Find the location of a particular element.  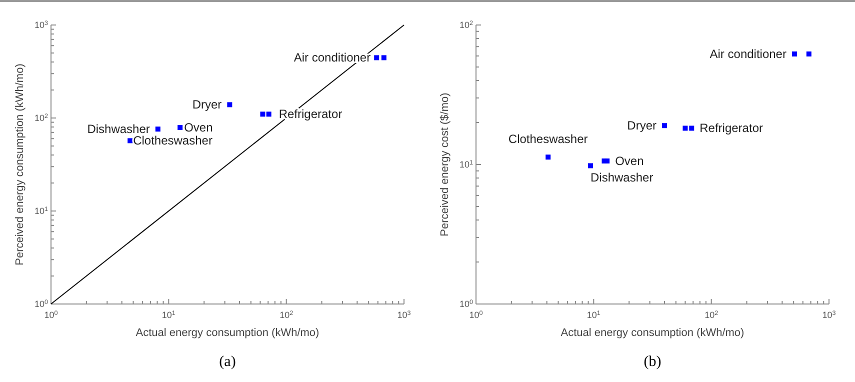

y-tick-label: 10$^{3}$ is located at coordinates (41, 25).